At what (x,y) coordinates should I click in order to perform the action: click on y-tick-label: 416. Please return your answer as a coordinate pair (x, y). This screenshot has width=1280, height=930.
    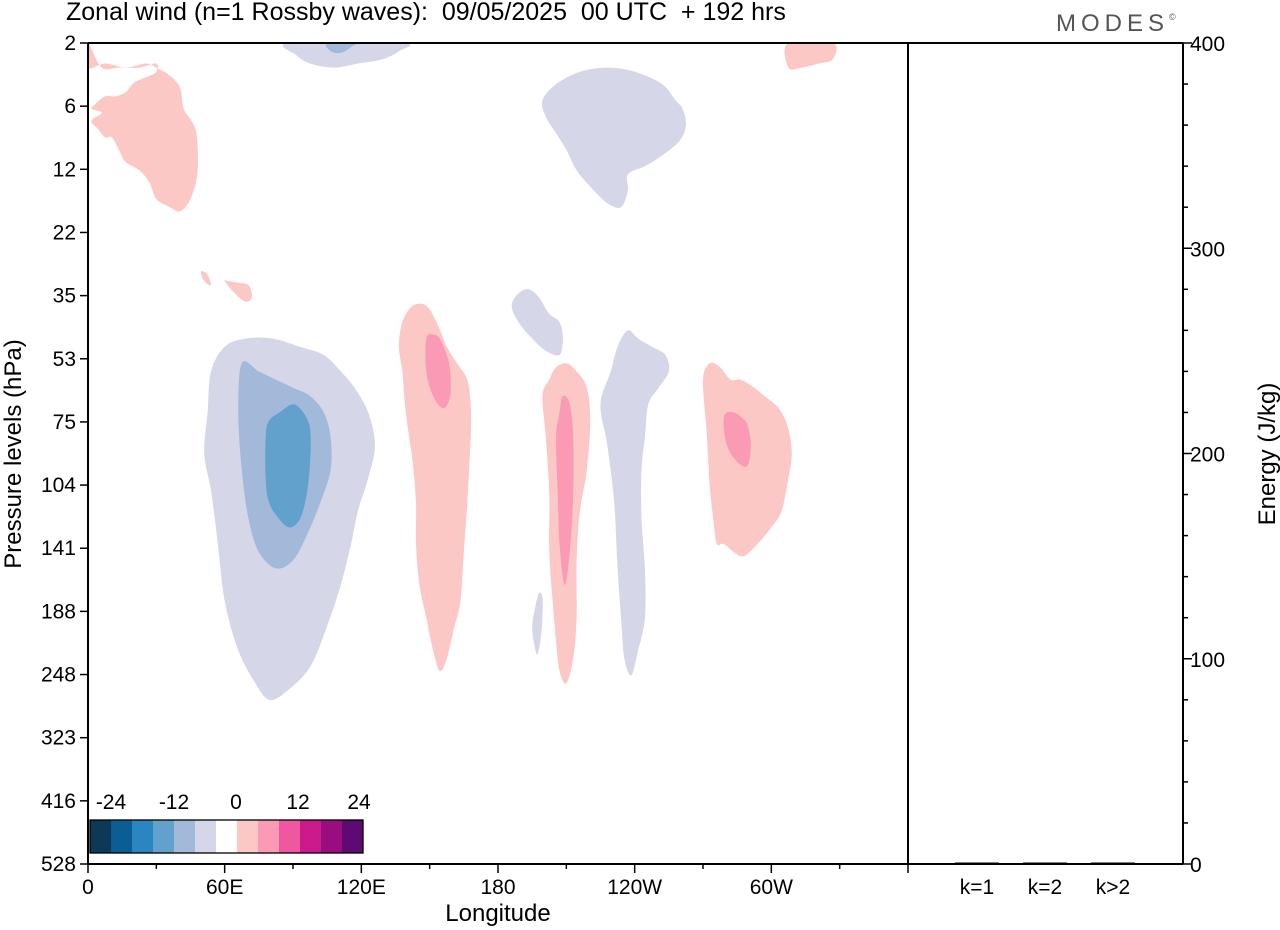
    Looking at the image, I should click on (58, 801).